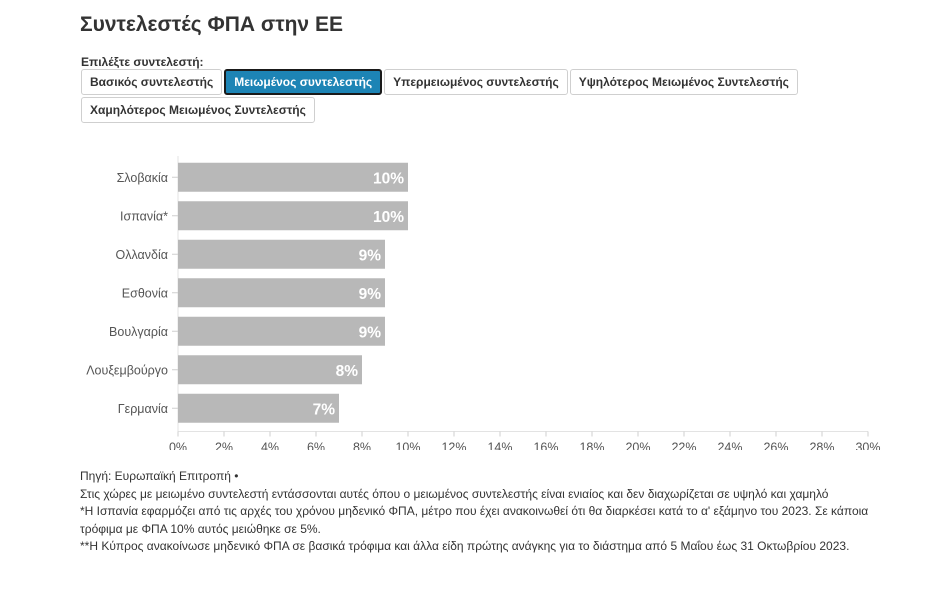 The width and height of the screenshot is (926, 609). What do you see at coordinates (775, 446) in the screenshot?
I see `x-tick-label: 26%` at bounding box center [775, 446].